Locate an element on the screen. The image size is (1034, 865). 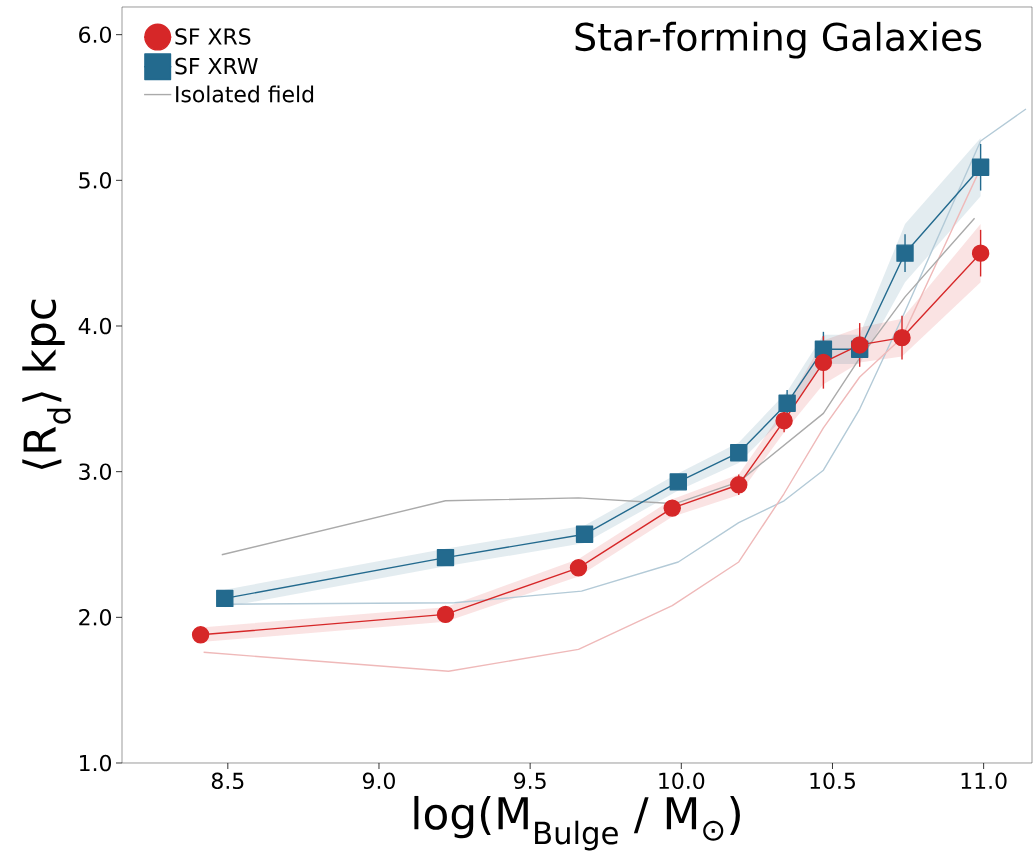
x-tick-label: 9.5 is located at coordinates (530, 781).